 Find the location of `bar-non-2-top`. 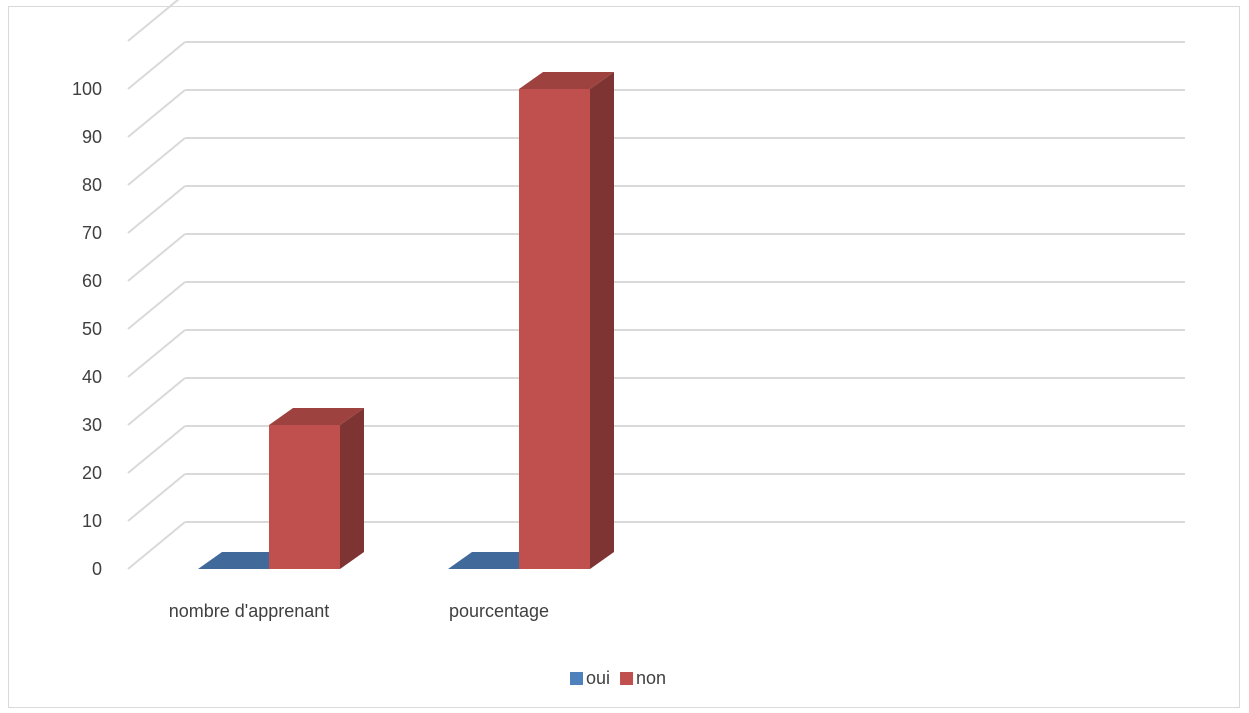

bar-non-2-top is located at coordinates (566, 80).